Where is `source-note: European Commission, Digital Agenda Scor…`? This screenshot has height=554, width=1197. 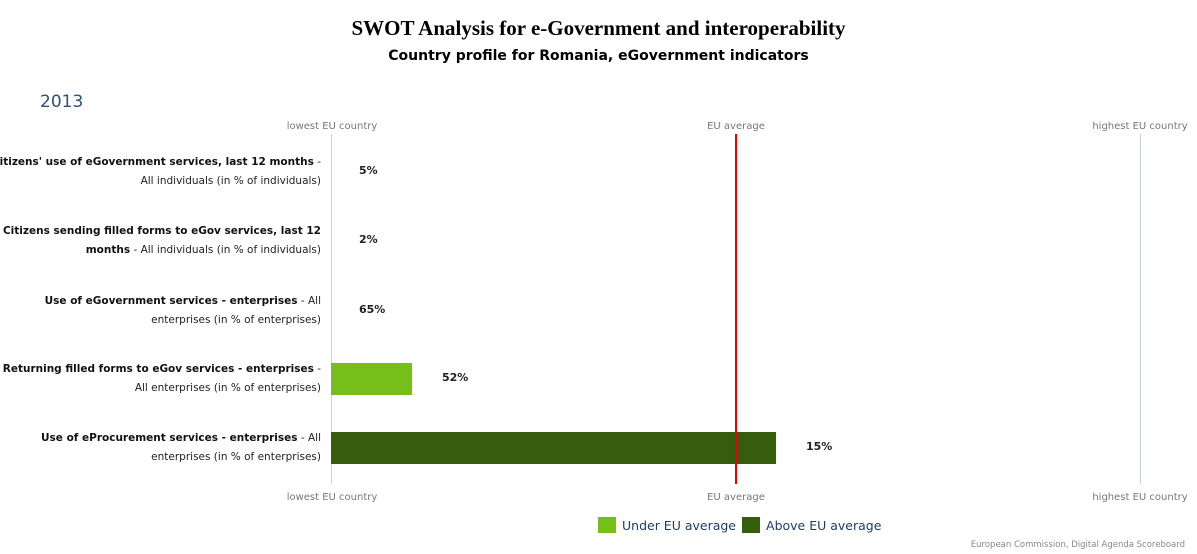 source-note: European Commission, Digital Agenda Scor… is located at coordinates (1077, 545).